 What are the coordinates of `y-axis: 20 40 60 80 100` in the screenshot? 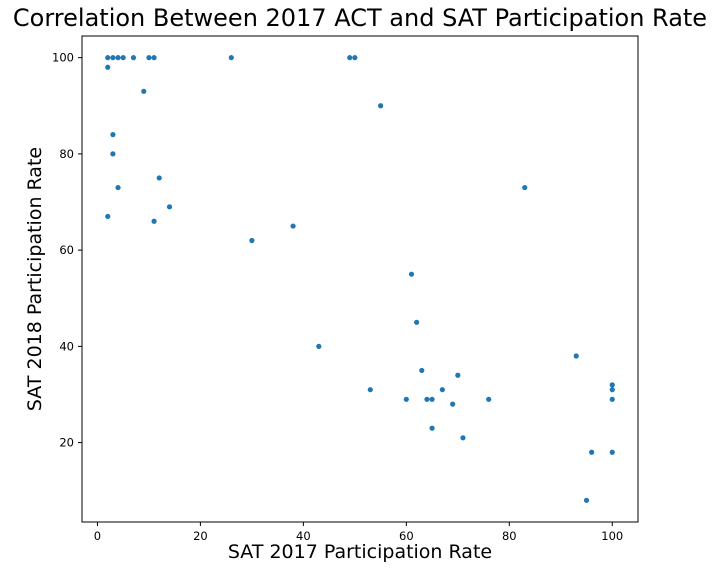 It's located at (67, 250).